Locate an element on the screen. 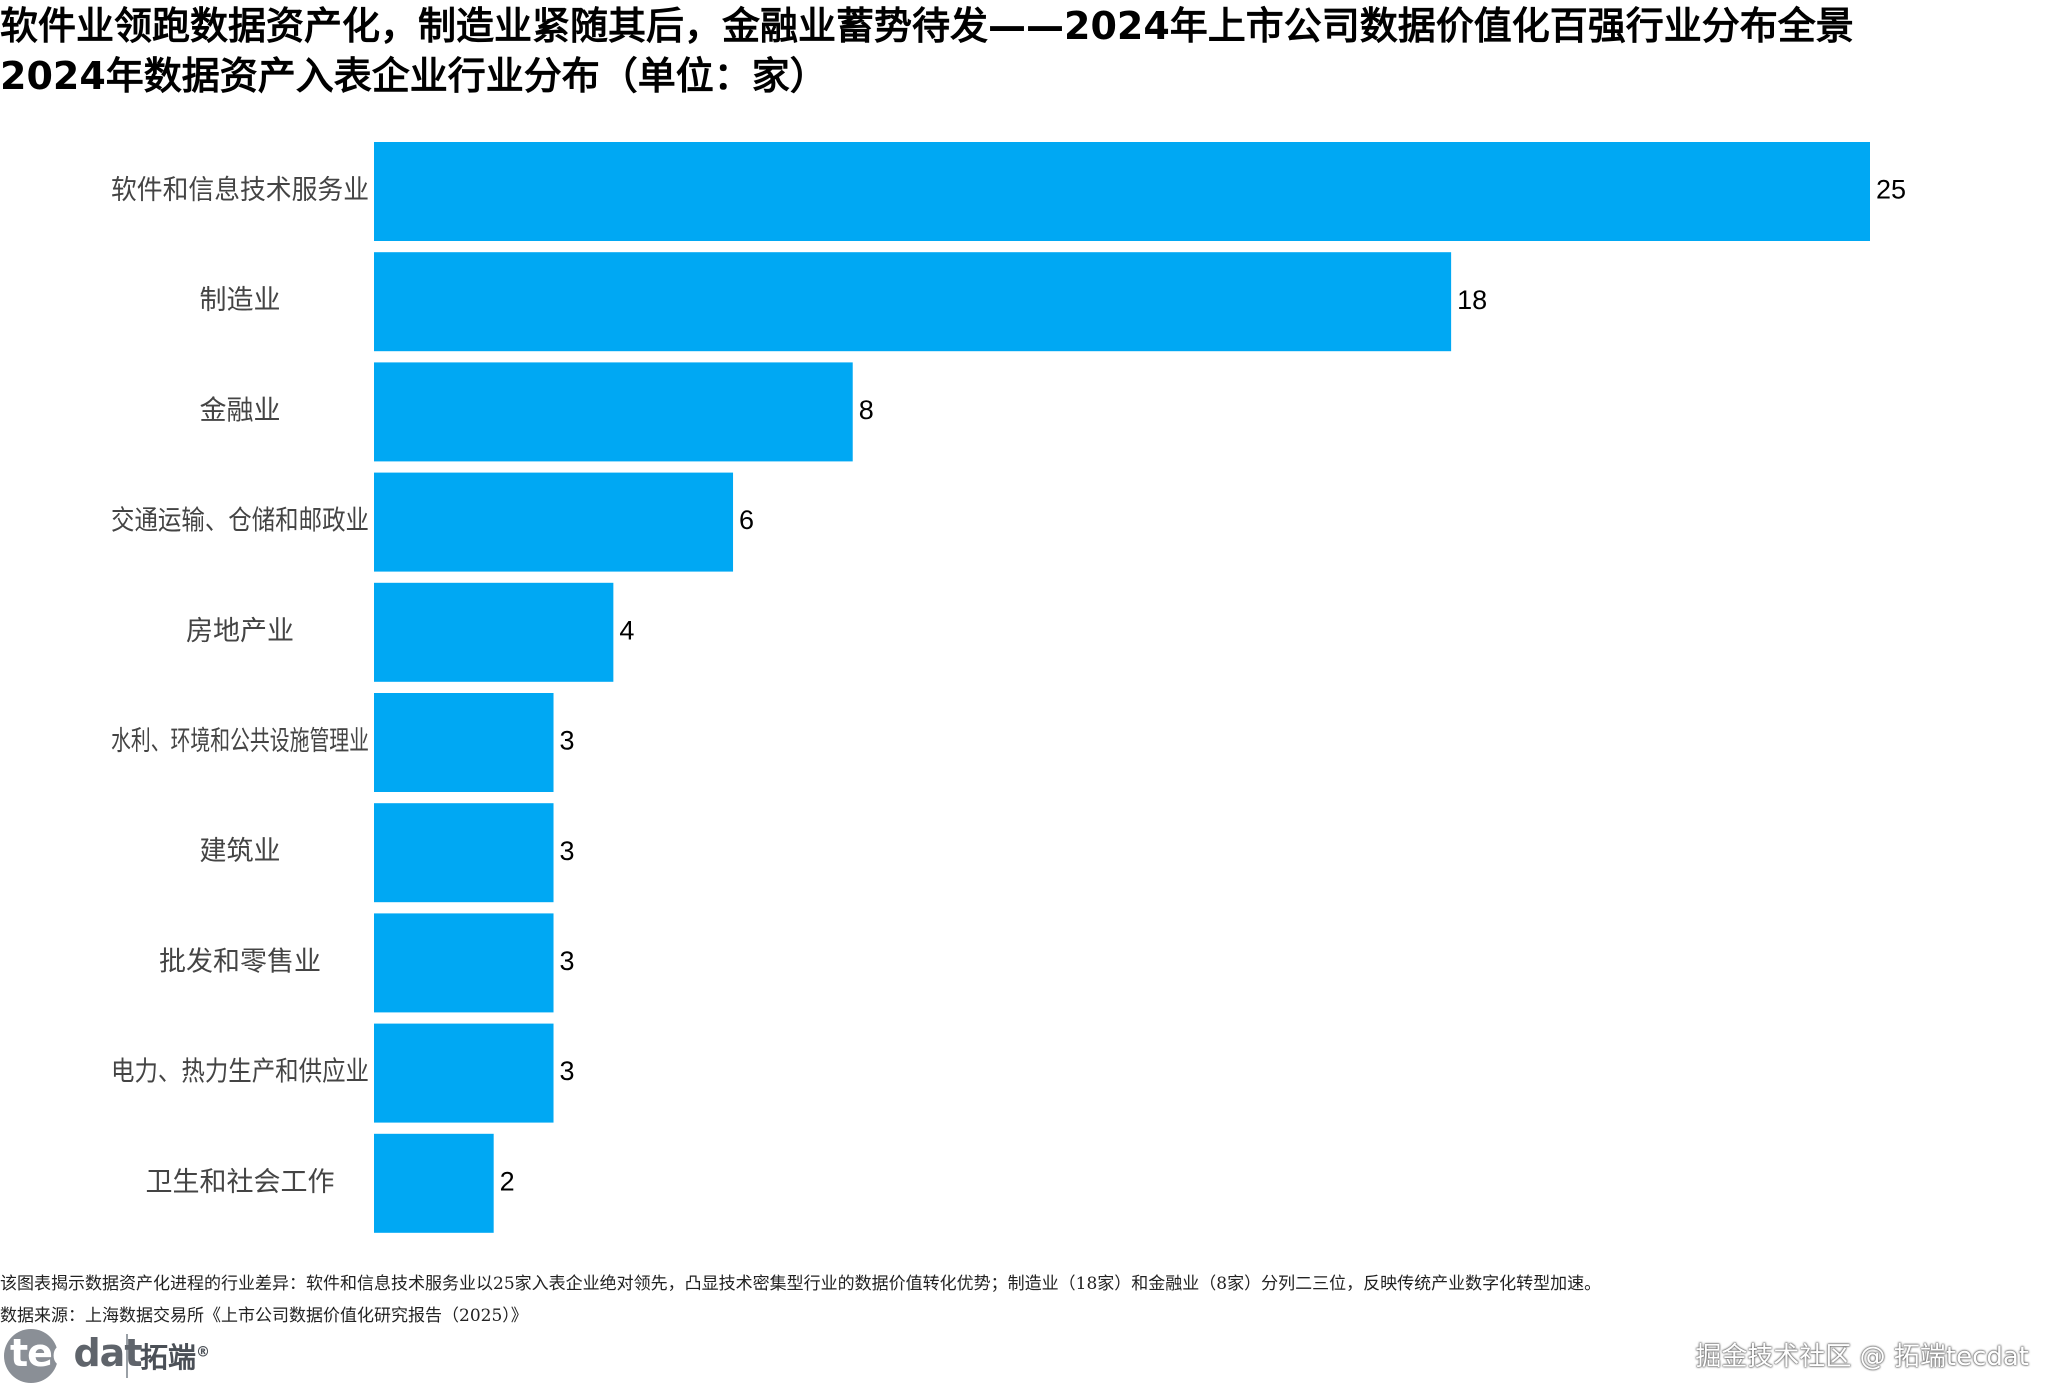  chart-subtitle: 2024年数据资产入表企业行业分布（单位：家） is located at coordinates (414, 76).